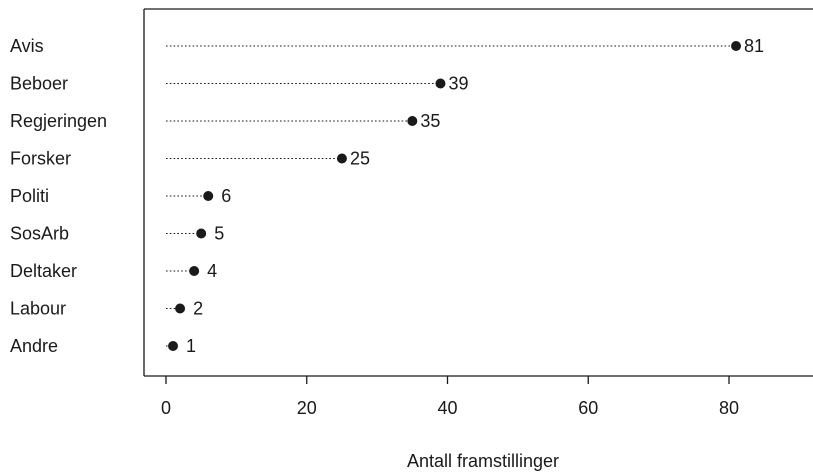 The image size is (813, 476). Describe the element at coordinates (198, 309) in the screenshot. I see `value-label: 2` at that location.